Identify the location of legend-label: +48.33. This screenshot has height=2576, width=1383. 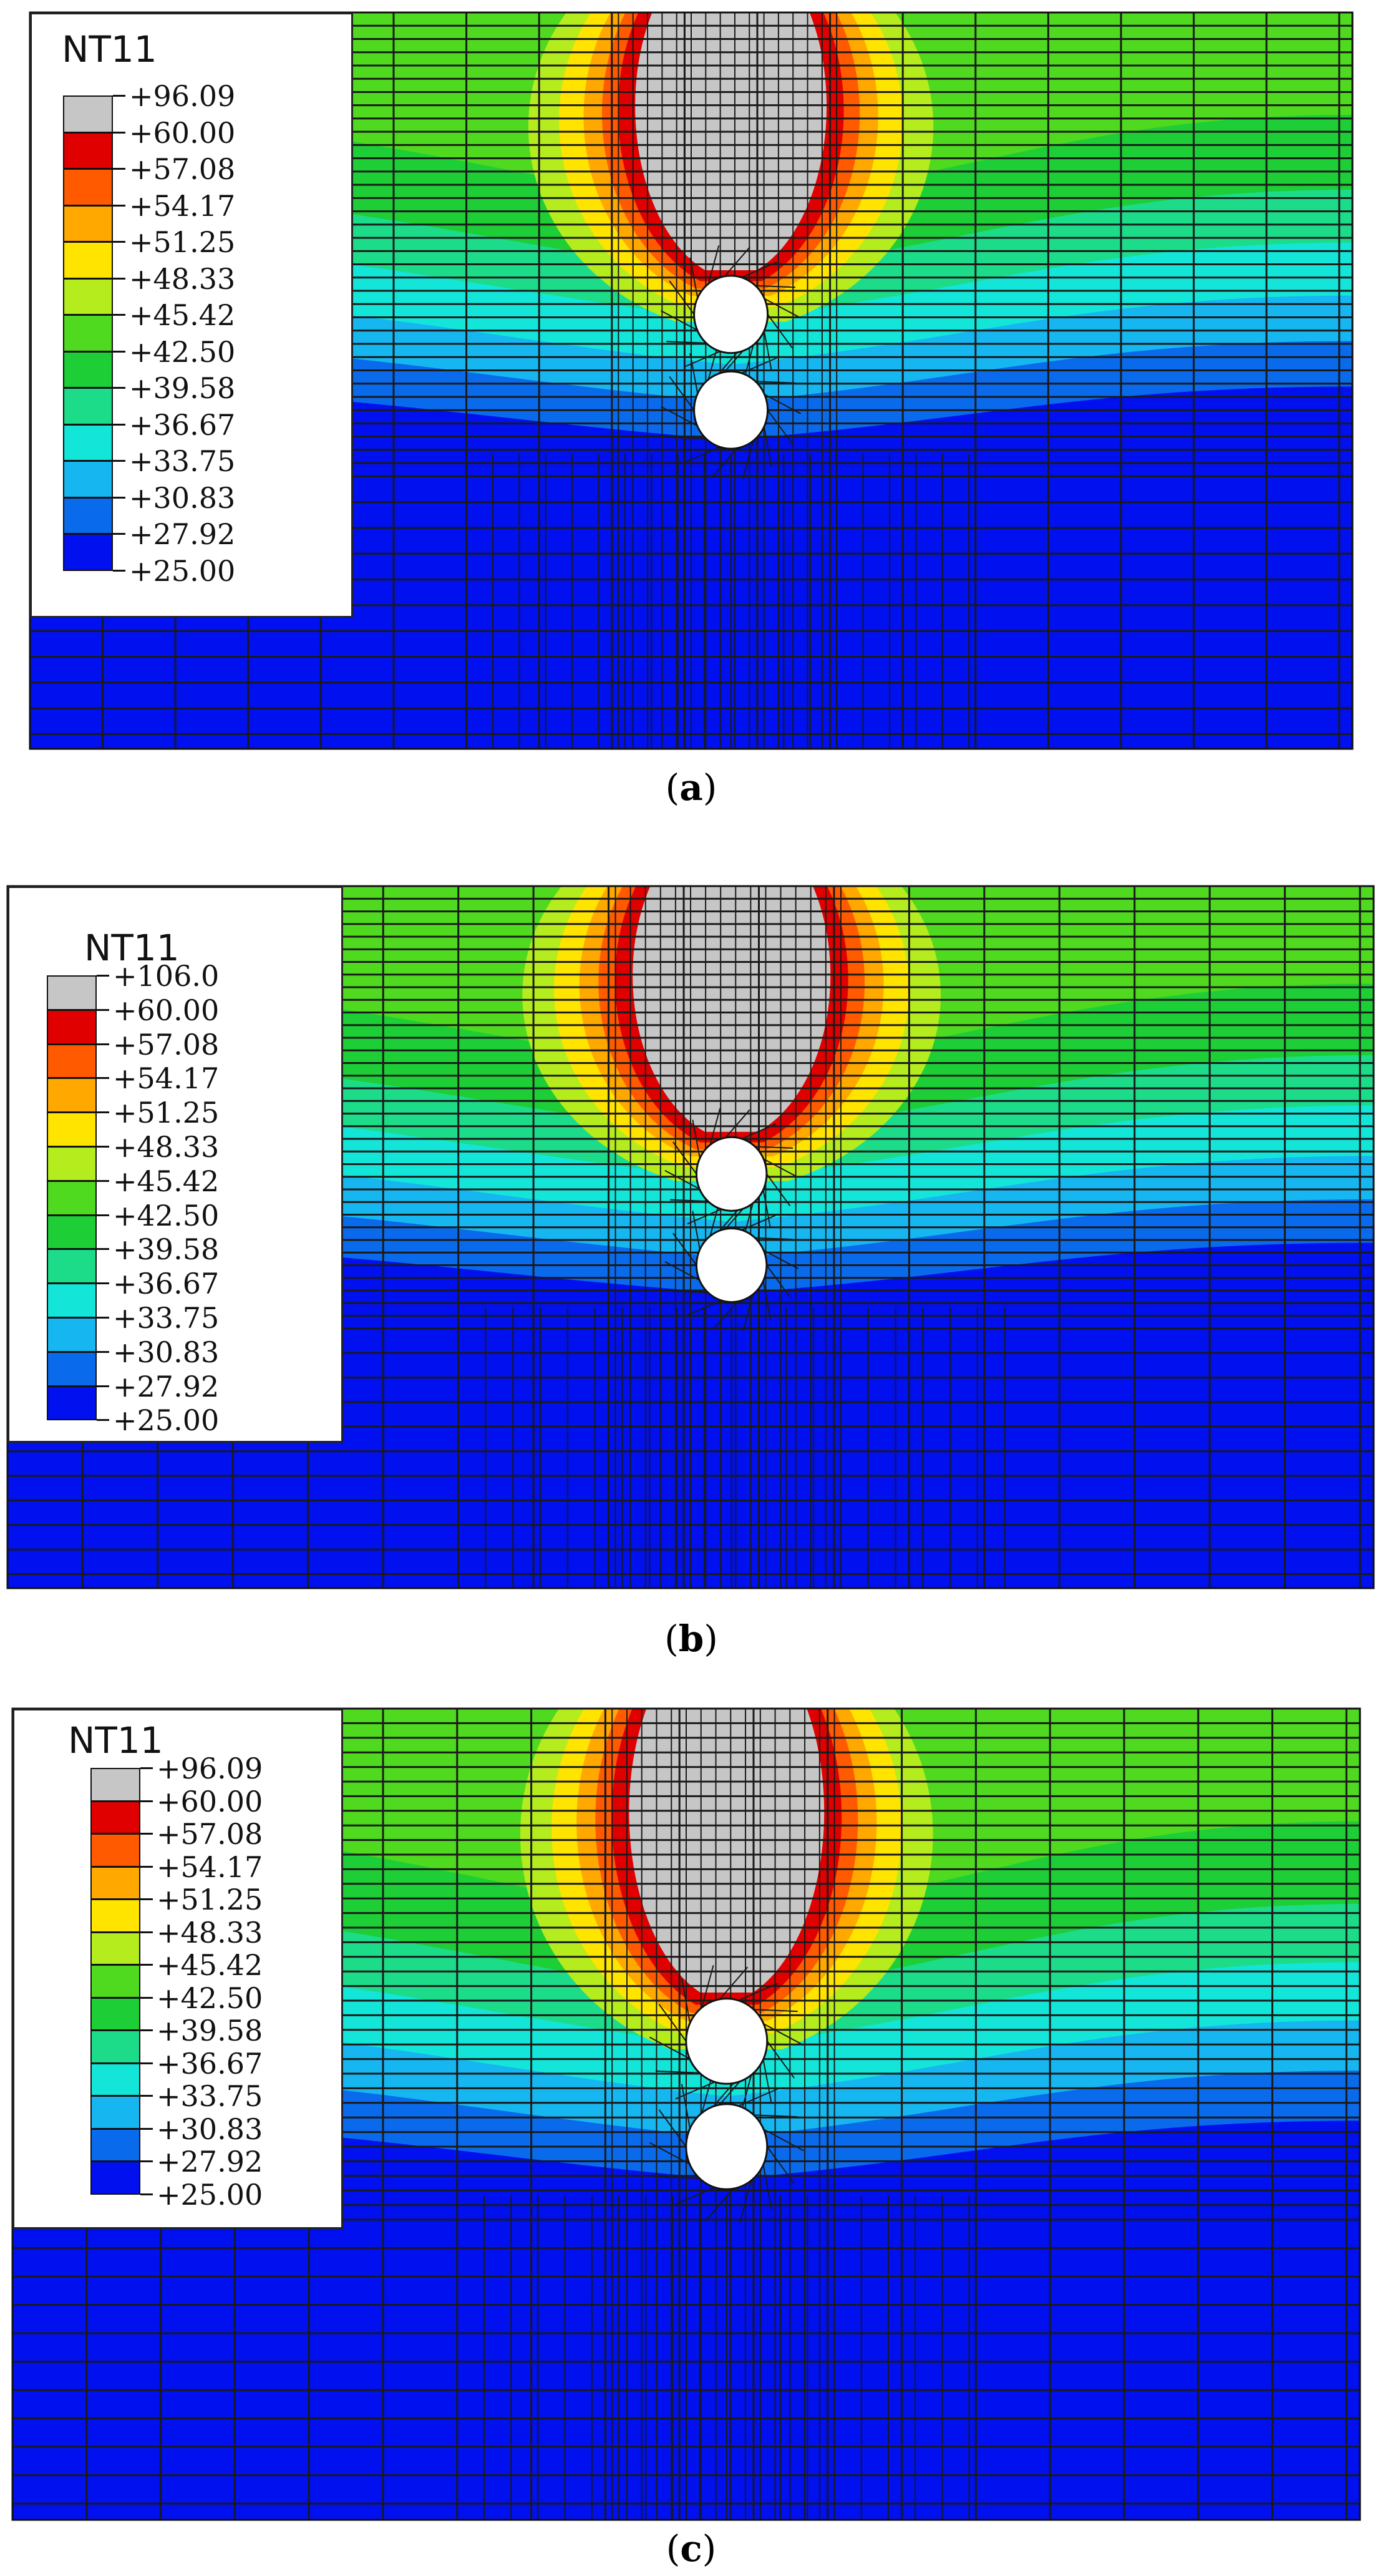
(182, 278).